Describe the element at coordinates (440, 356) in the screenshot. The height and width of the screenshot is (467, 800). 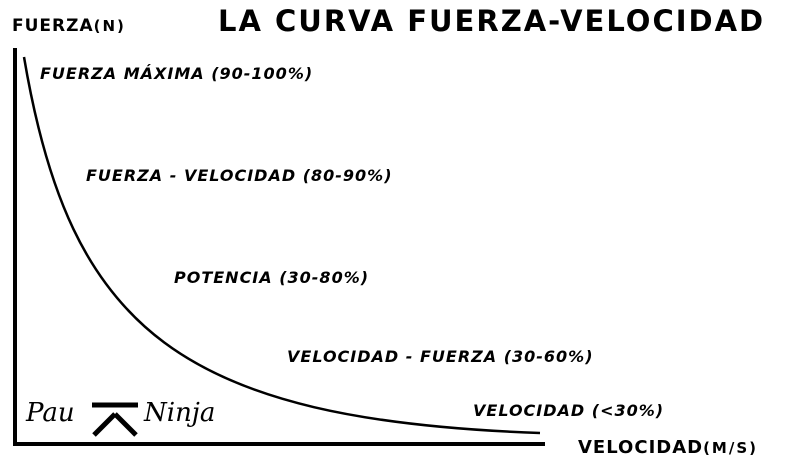
I see `zone-label-speed-strength: VELOCIDAD - FUERZA (30-60%)` at that location.